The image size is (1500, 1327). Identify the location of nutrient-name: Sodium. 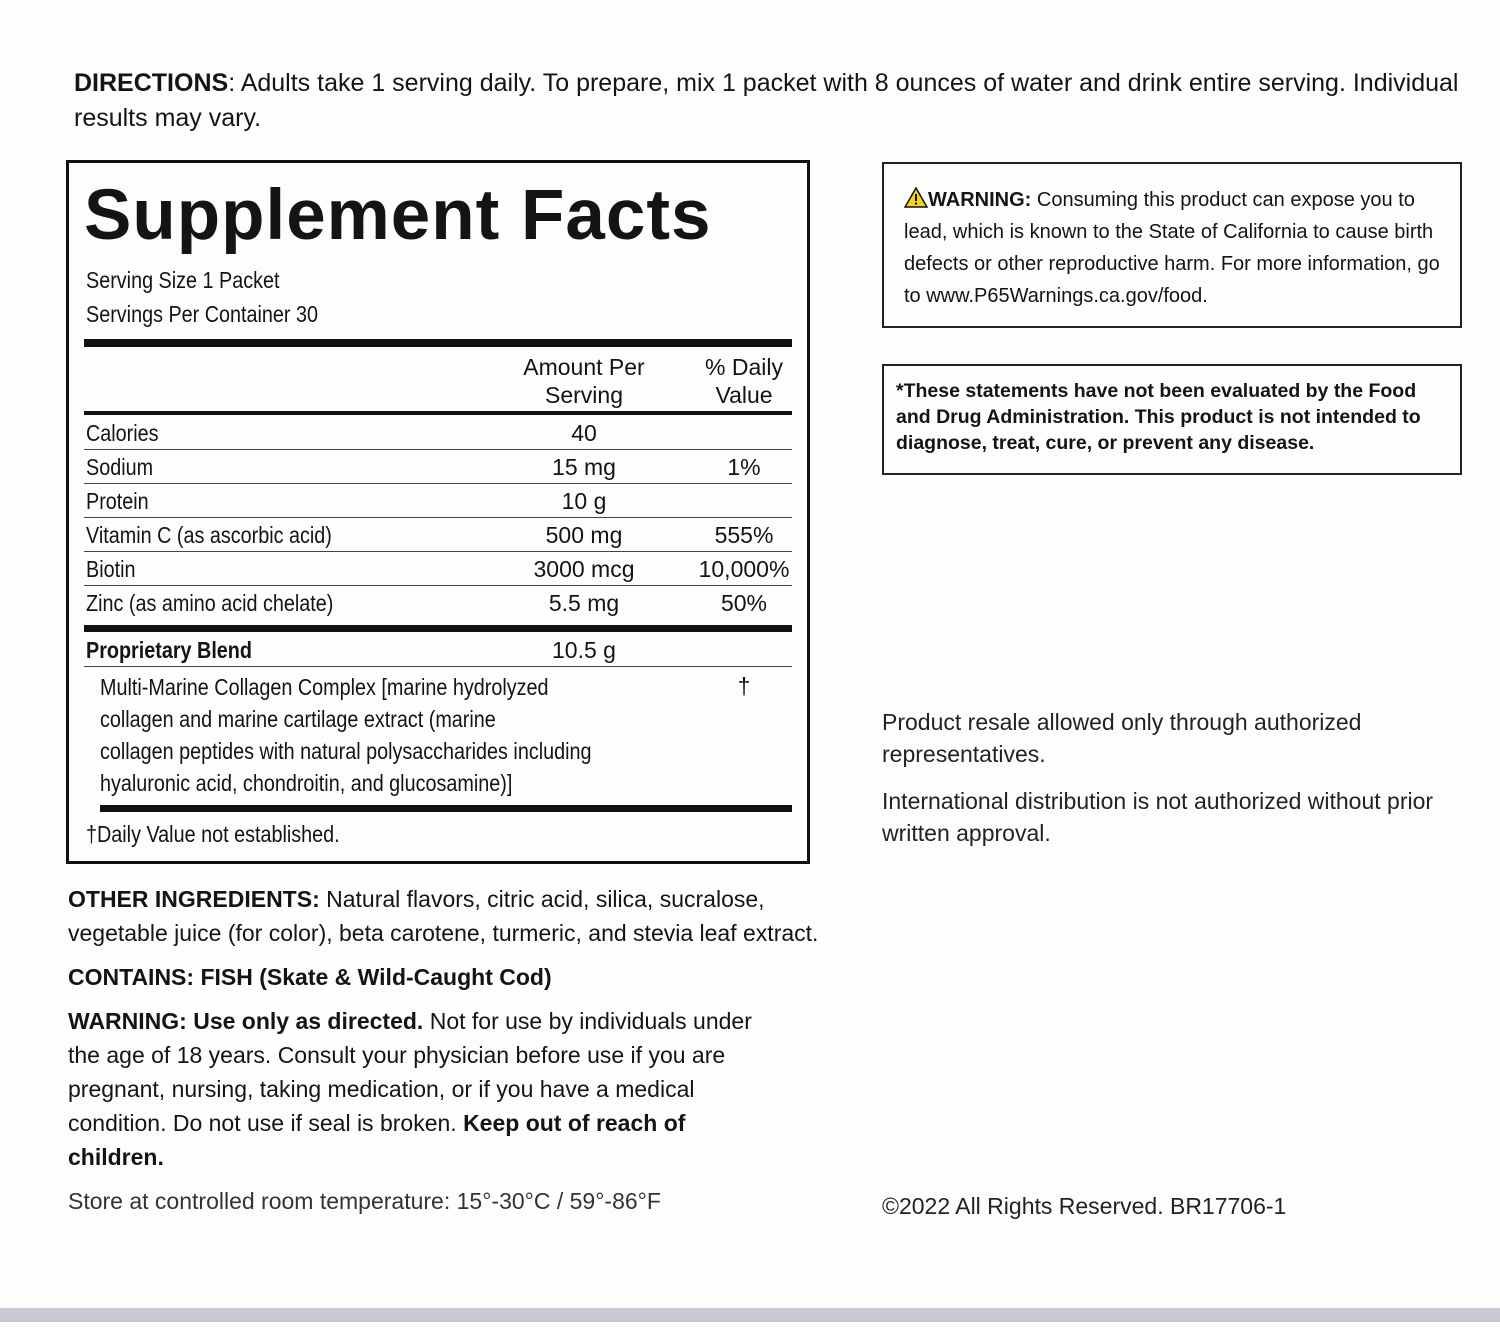
(120, 467).